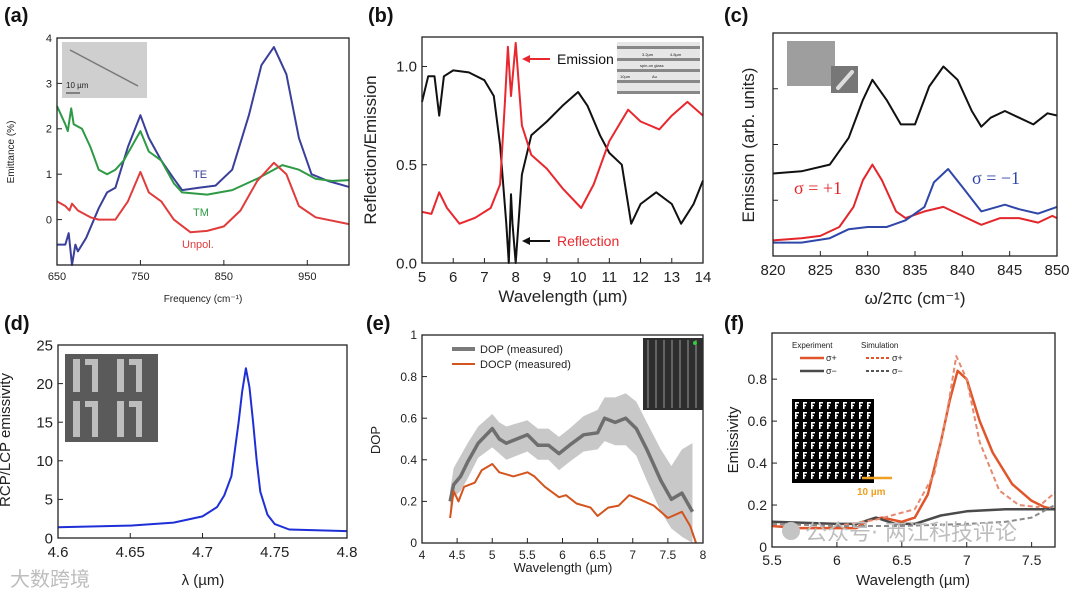 The width and height of the screenshot is (1080, 600). Describe the element at coordinates (7, 440) in the screenshot. I see `y-axis-label: RCP/LCP emissivity` at that location.